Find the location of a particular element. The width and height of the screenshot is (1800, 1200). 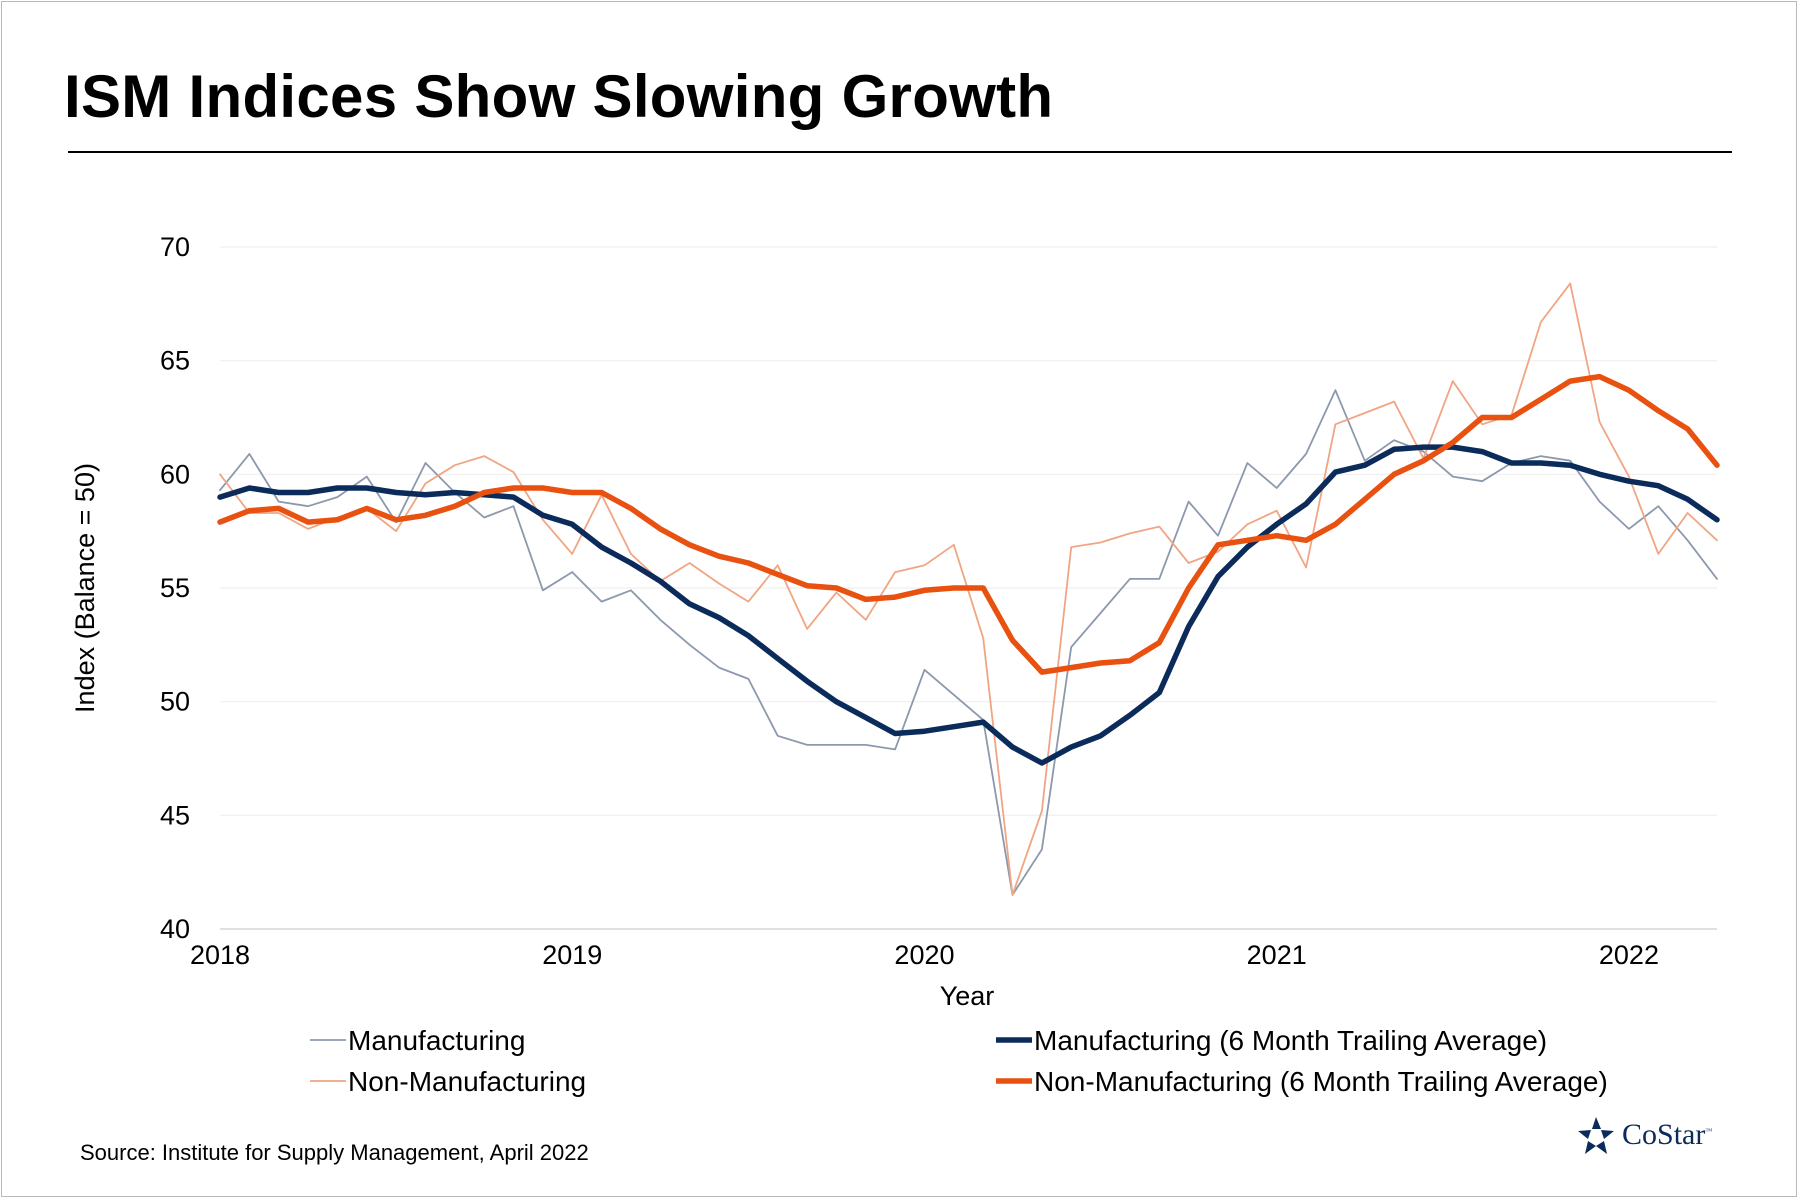

y-tick-labels: 40 45 50 55 60 65 70 is located at coordinates (175, 588).